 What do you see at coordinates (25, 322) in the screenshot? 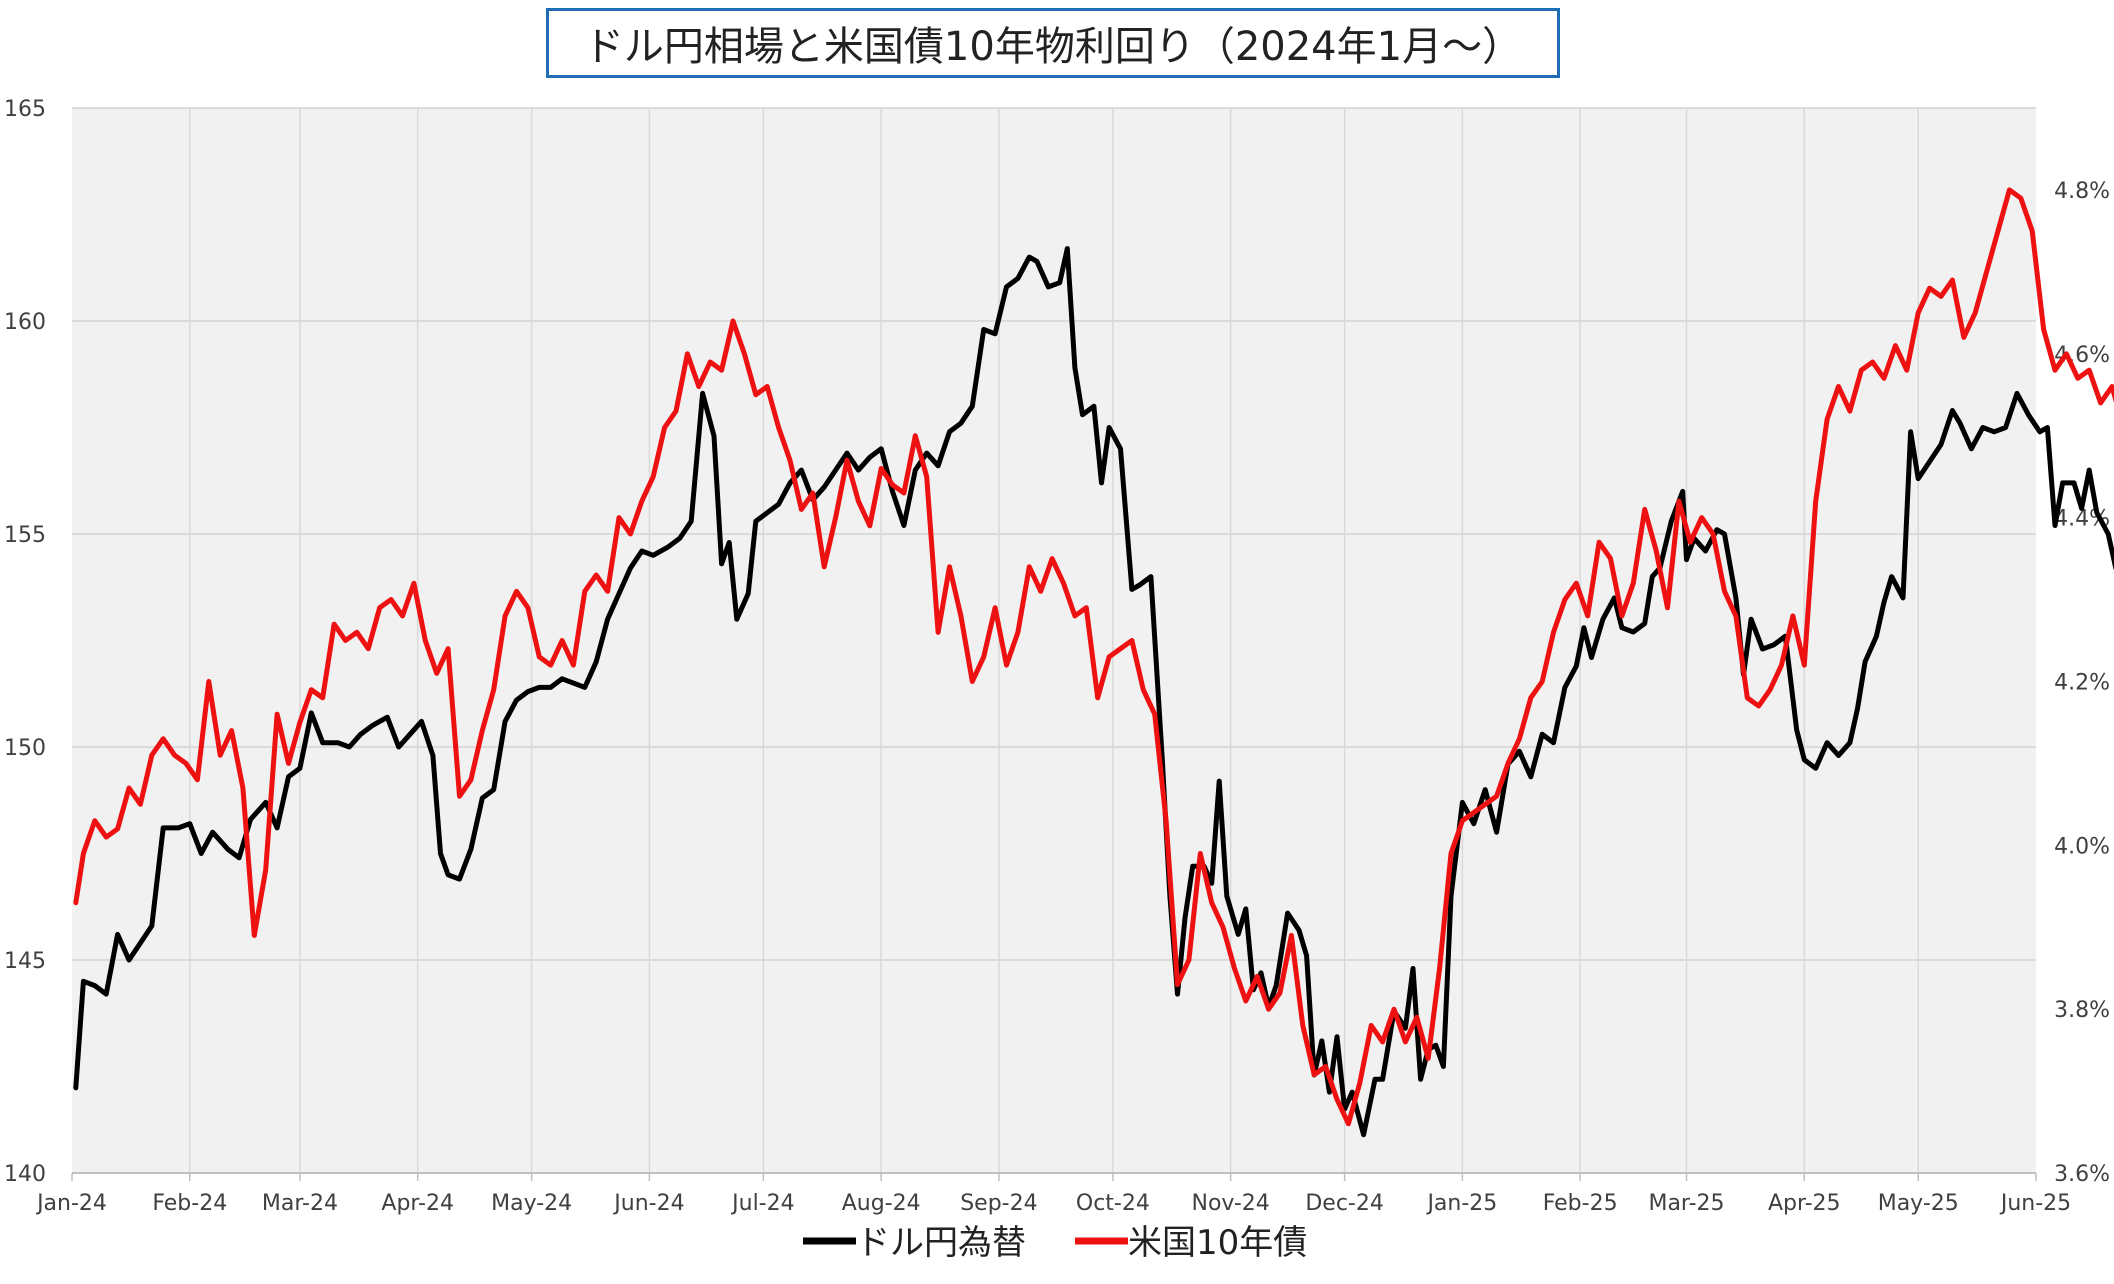
I see `left-tick-label: 160` at bounding box center [25, 322].